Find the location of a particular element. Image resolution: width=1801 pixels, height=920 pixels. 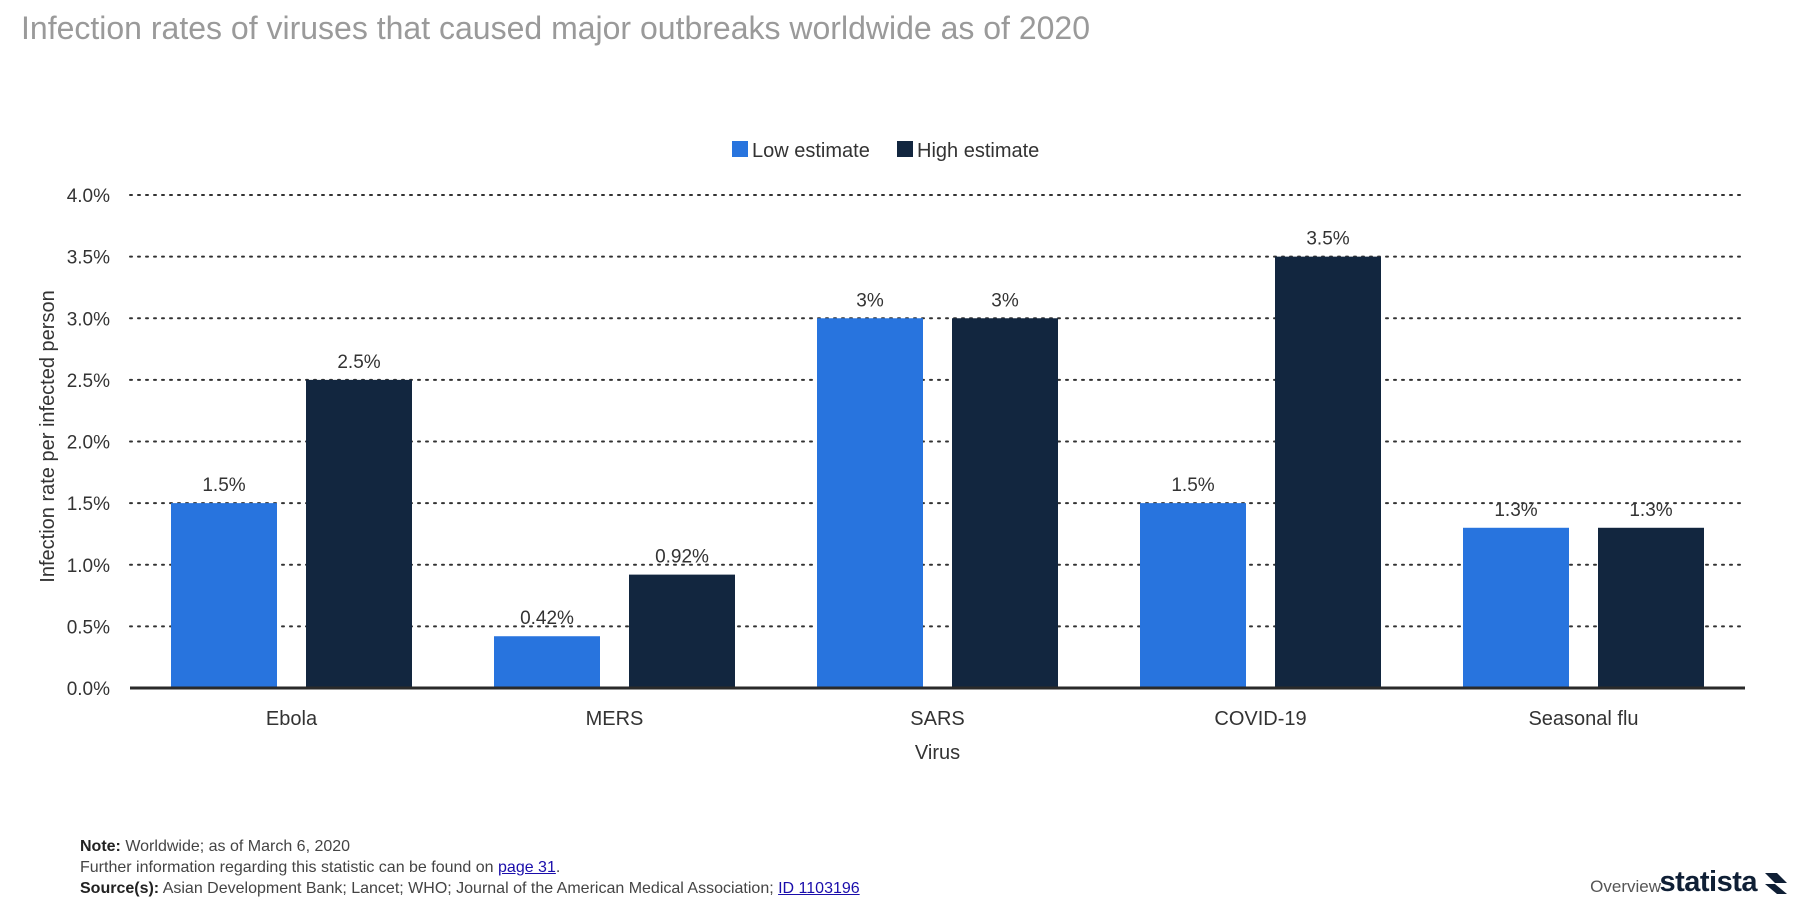

y-tick-label: 2.0% is located at coordinates (88, 443).